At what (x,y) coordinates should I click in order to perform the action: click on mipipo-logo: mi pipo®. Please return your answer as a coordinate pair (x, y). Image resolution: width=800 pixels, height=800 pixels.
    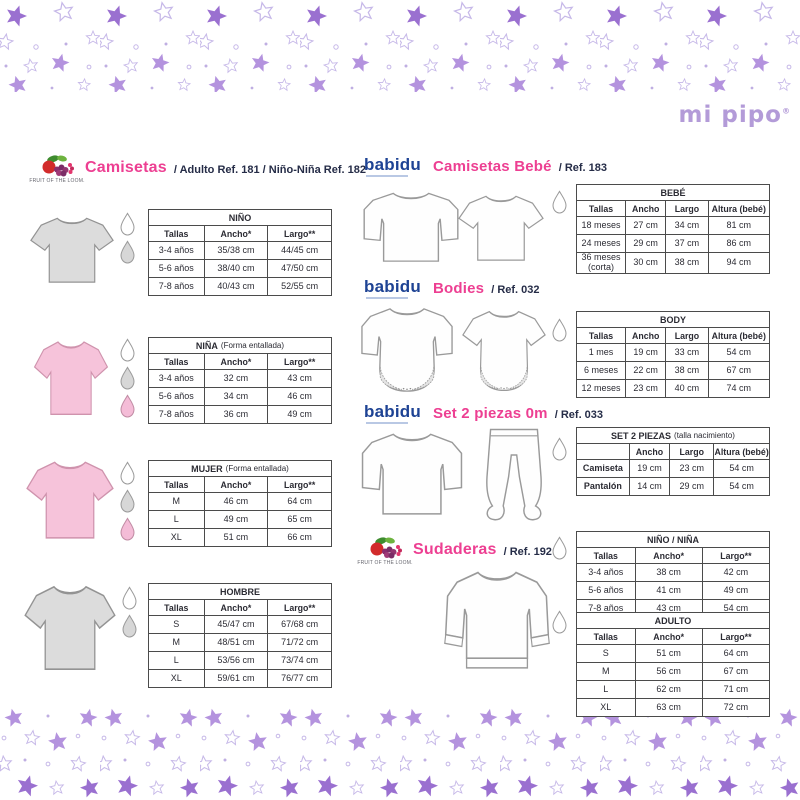
    Looking at the image, I should click on (723, 115).